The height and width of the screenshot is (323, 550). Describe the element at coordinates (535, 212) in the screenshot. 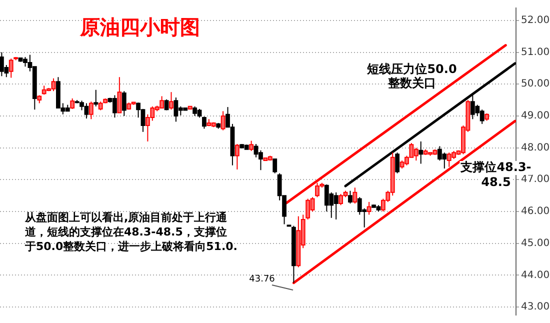

I see `y-tick-label: 46.00` at that location.